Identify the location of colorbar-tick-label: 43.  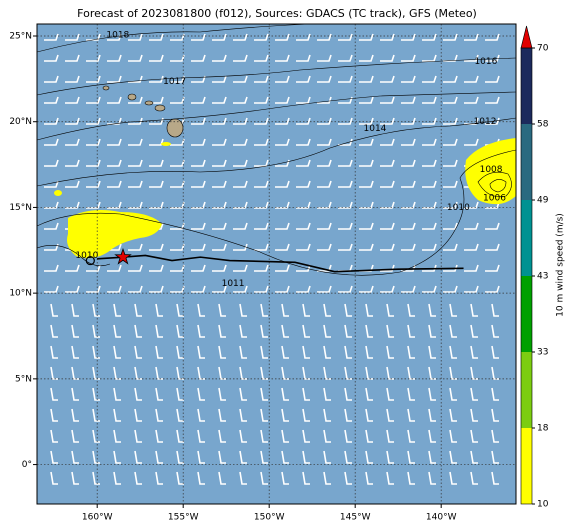
(542, 277).